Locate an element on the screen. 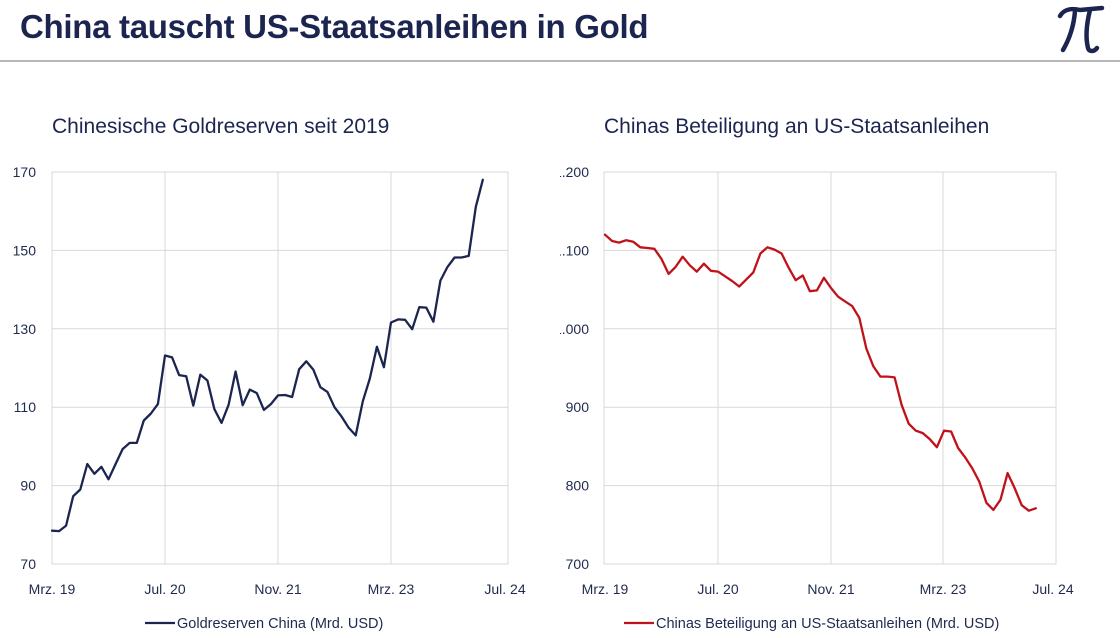 The width and height of the screenshot is (1120, 638). chart-title-treasuries: Chinas Beteiligung an US-Staatsanleihen is located at coordinates (797, 126).